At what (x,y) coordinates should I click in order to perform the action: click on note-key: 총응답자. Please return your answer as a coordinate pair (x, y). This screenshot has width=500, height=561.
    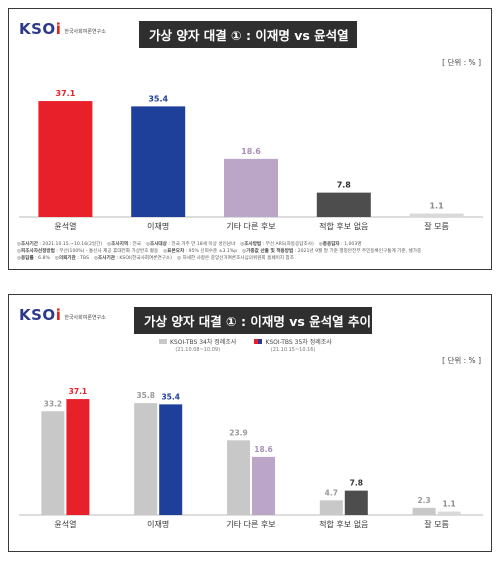
    Looking at the image, I should click on (331, 244).